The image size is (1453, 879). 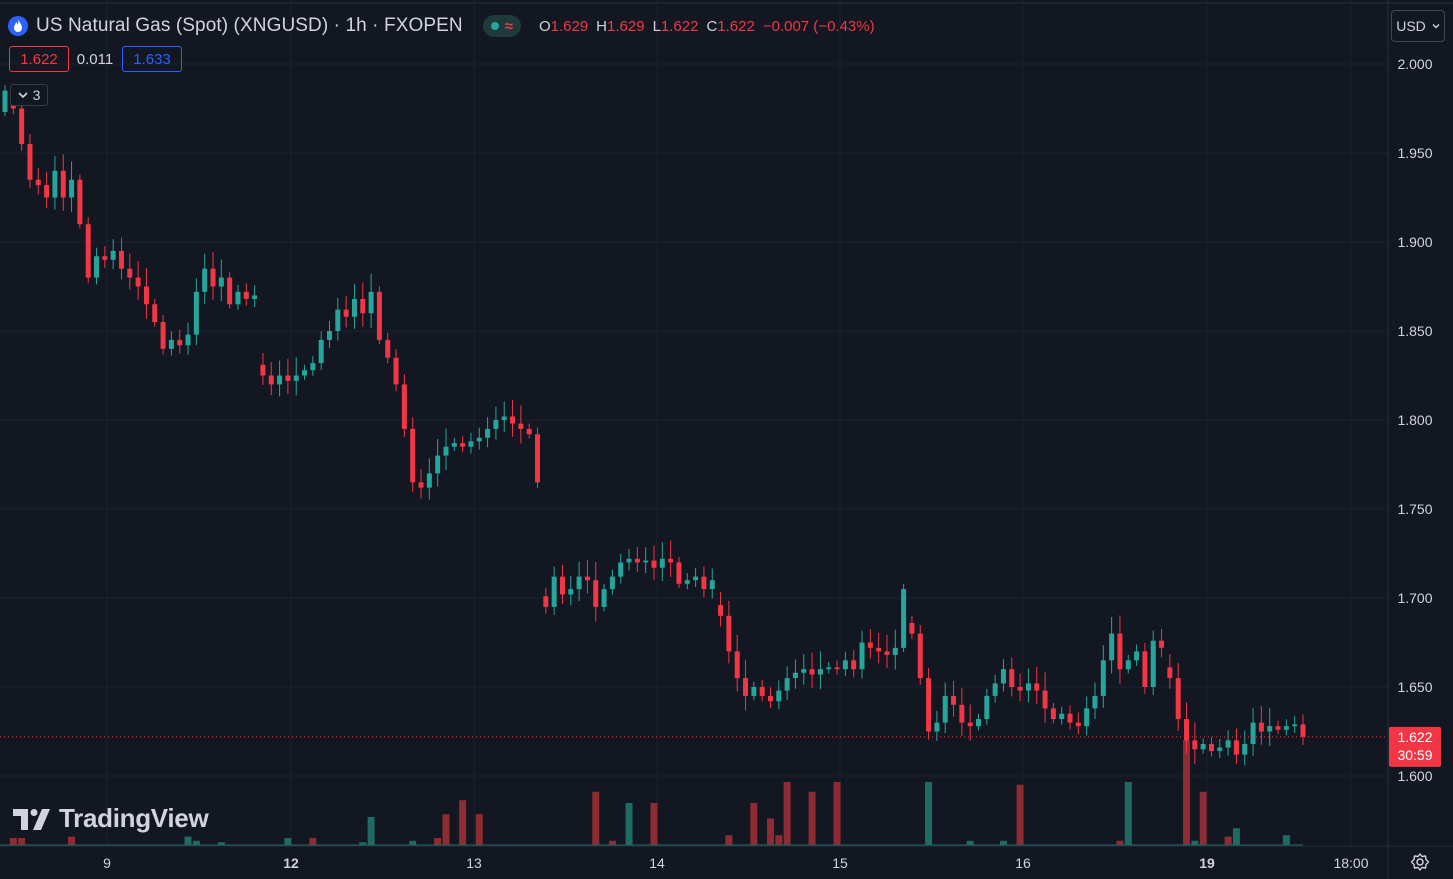 I want to click on ohlc-low: L1.622, so click(x=676, y=26).